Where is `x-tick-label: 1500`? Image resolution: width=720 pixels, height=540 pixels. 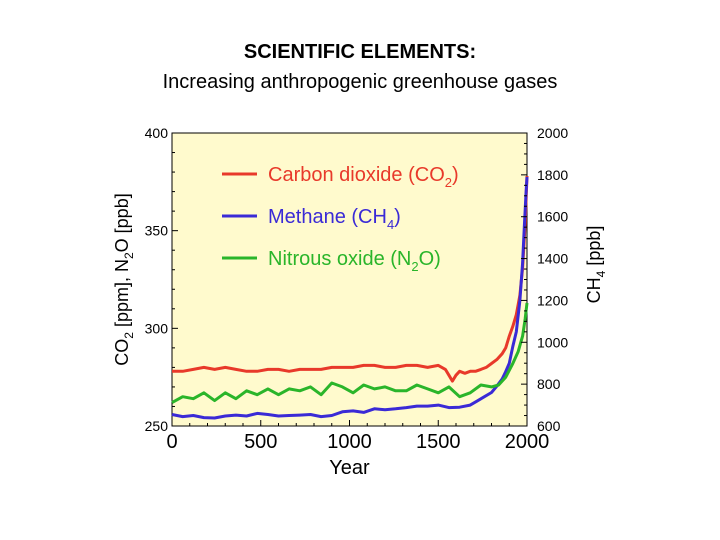 x-tick-label: 1500 is located at coordinates (438, 442).